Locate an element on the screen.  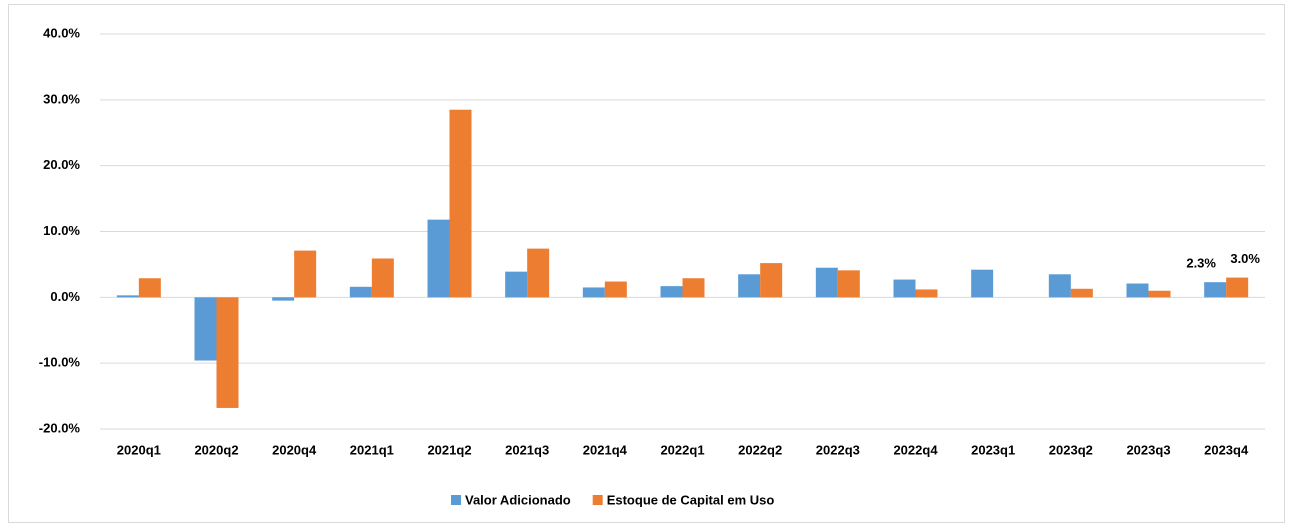
x-tick-label: 2020q4 is located at coordinates (294, 449).